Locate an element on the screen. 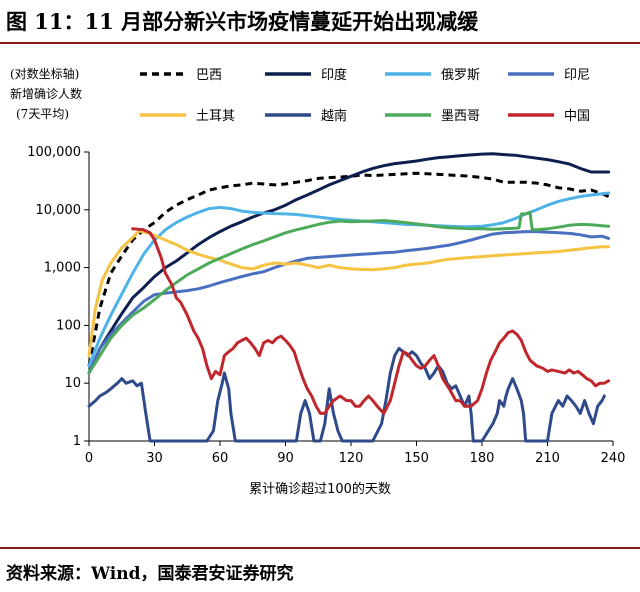  x-tick-label: 60 is located at coordinates (220, 458).